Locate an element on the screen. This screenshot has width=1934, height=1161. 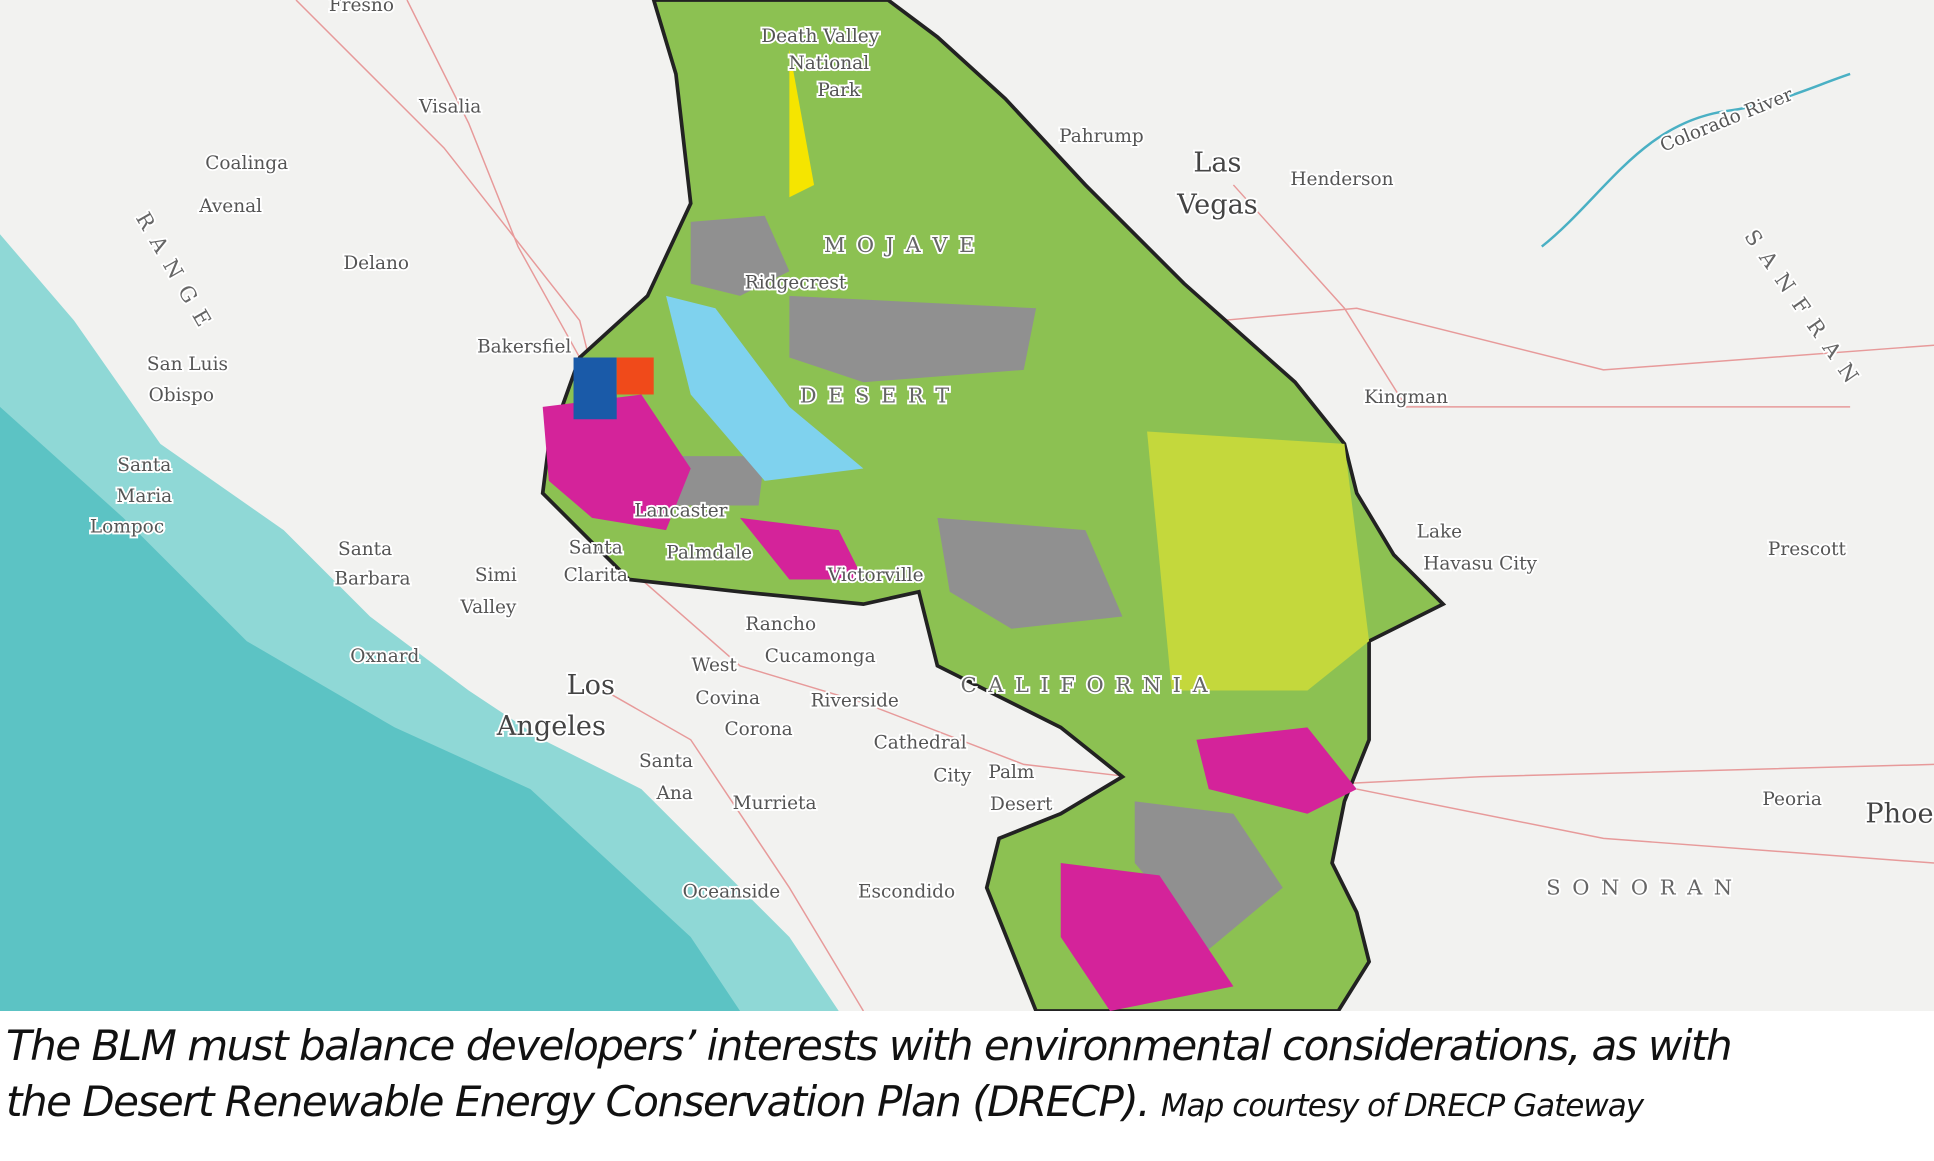
place-label: National is located at coordinates (829, 63).